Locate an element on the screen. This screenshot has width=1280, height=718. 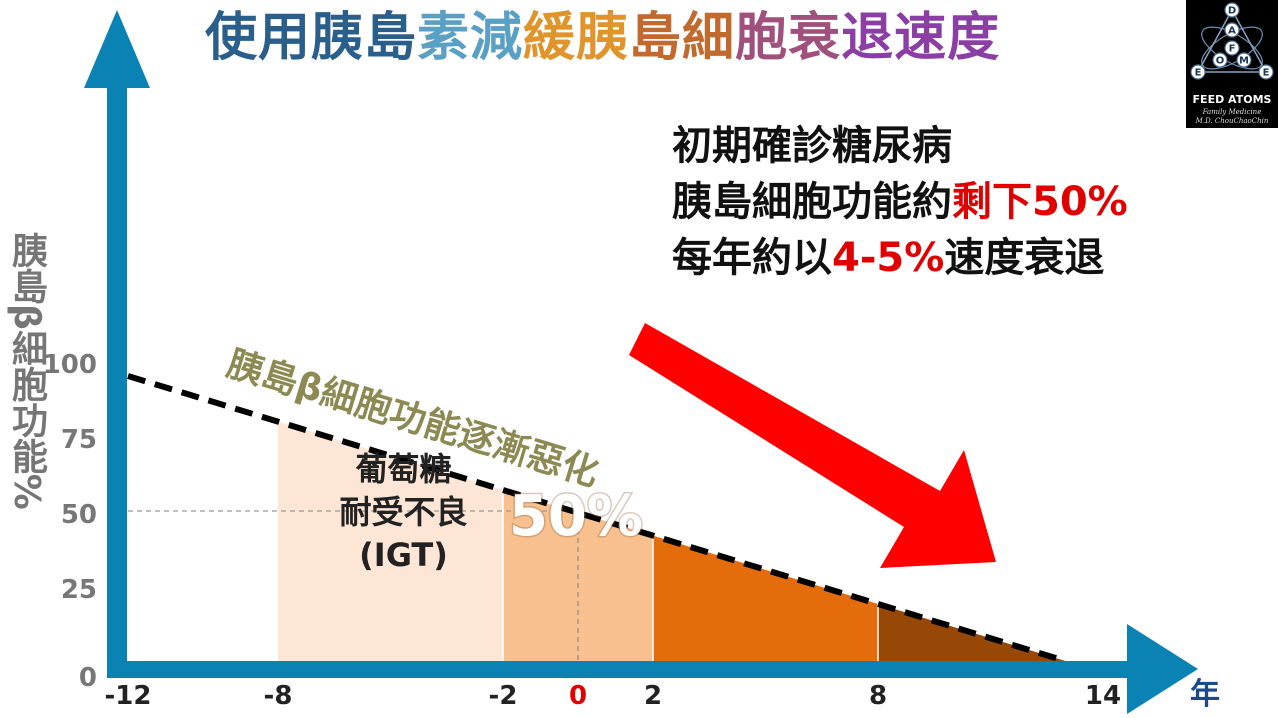
x-tick-label: -12 is located at coordinates (128, 696).